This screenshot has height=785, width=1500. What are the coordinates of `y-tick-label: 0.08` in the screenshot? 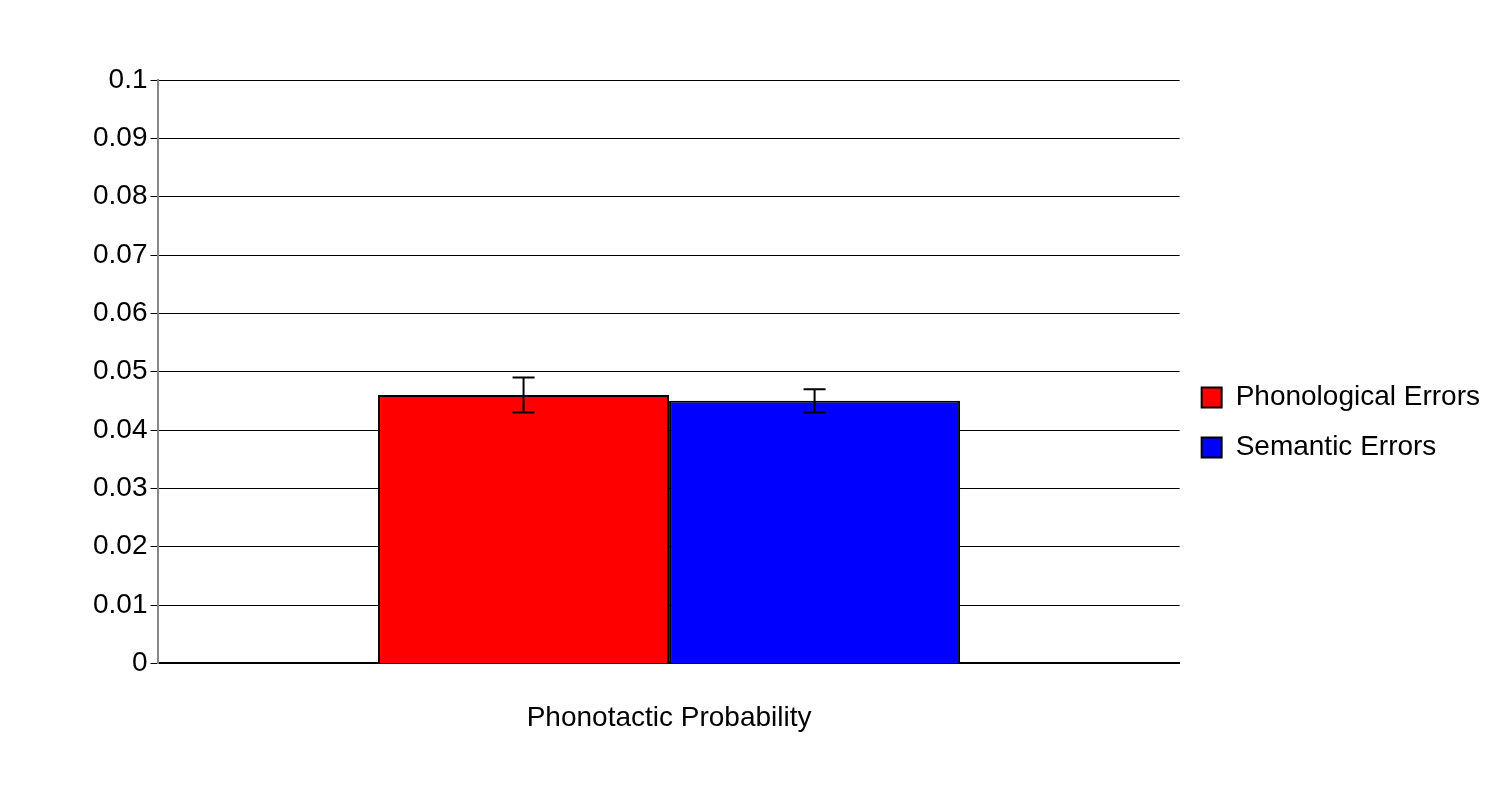 It's located at (120, 195).